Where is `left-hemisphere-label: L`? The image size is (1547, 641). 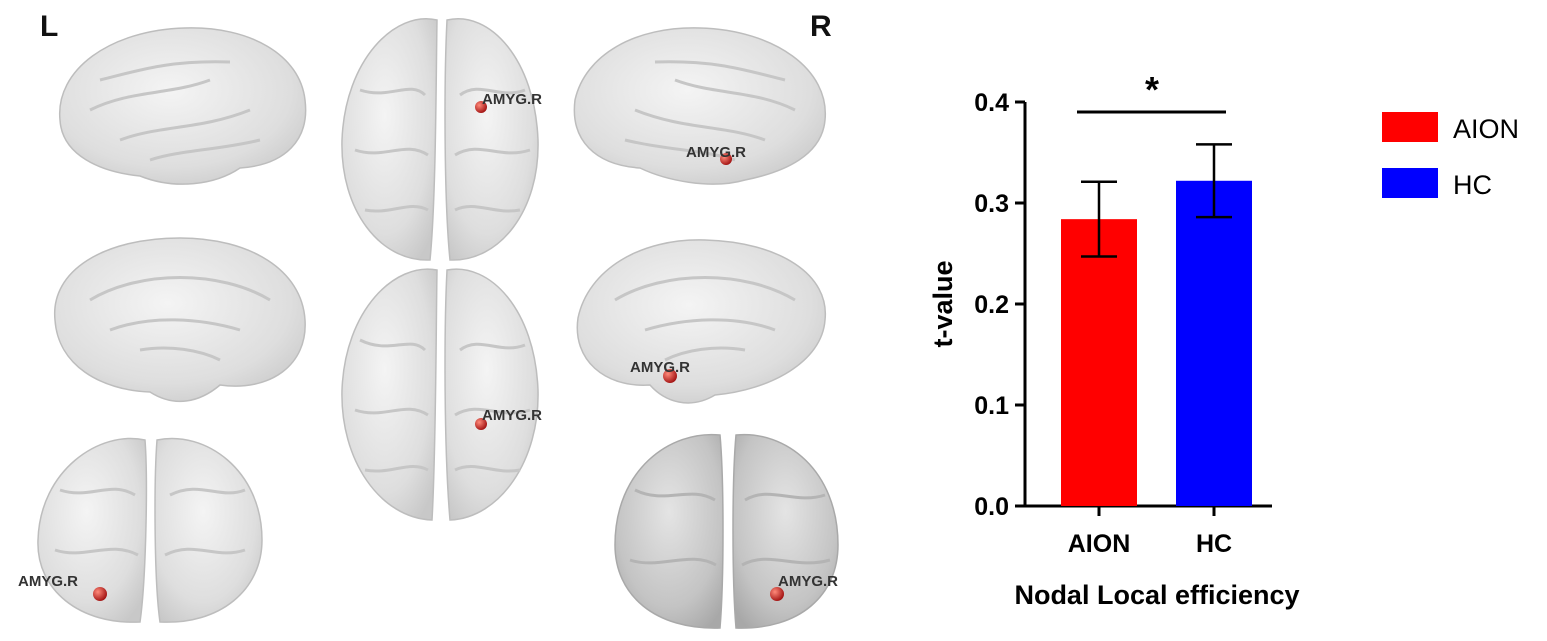
left-hemisphere-label: L is located at coordinates (49, 26).